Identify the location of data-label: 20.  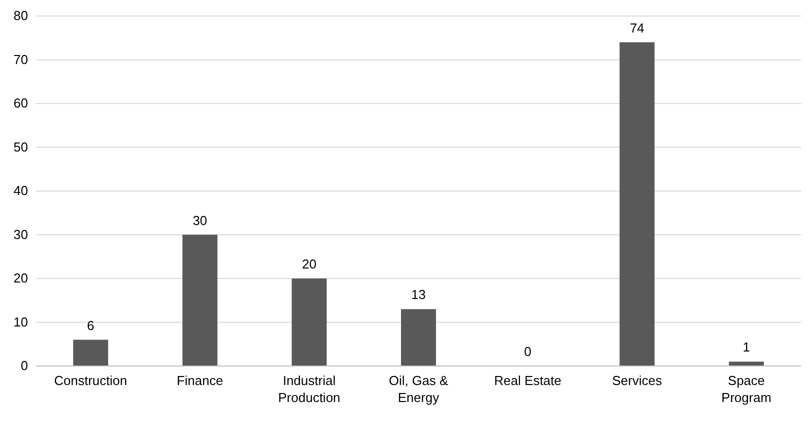
(309, 264).